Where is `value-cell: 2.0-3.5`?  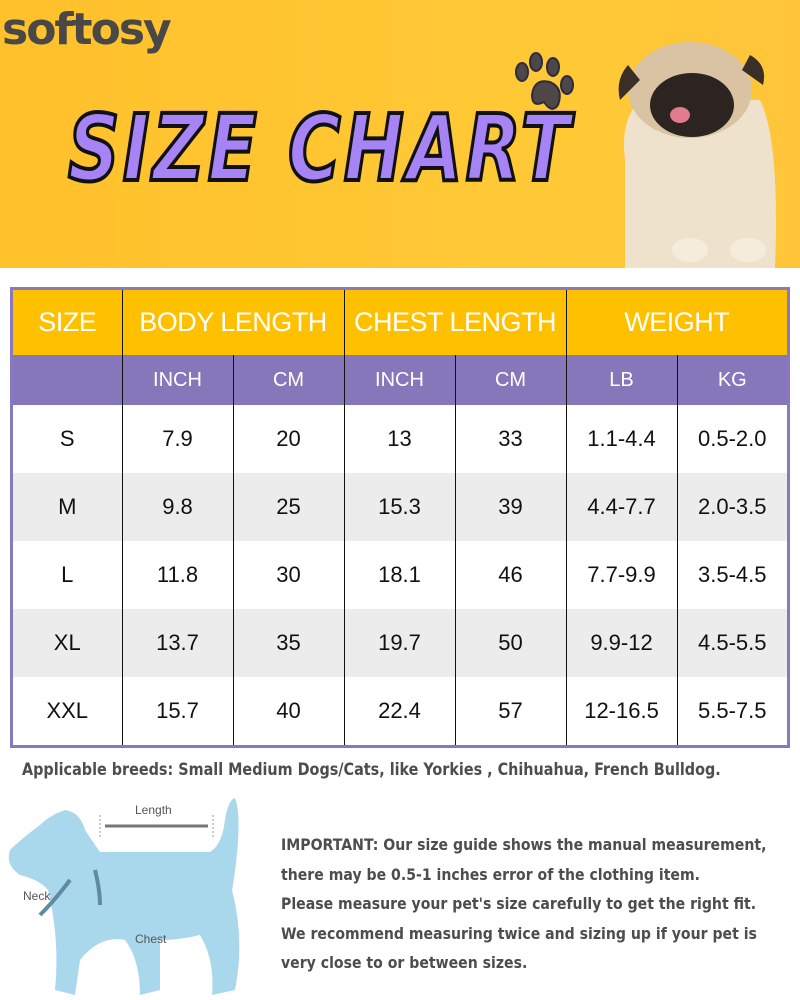
value-cell: 2.0-3.5 is located at coordinates (732, 507).